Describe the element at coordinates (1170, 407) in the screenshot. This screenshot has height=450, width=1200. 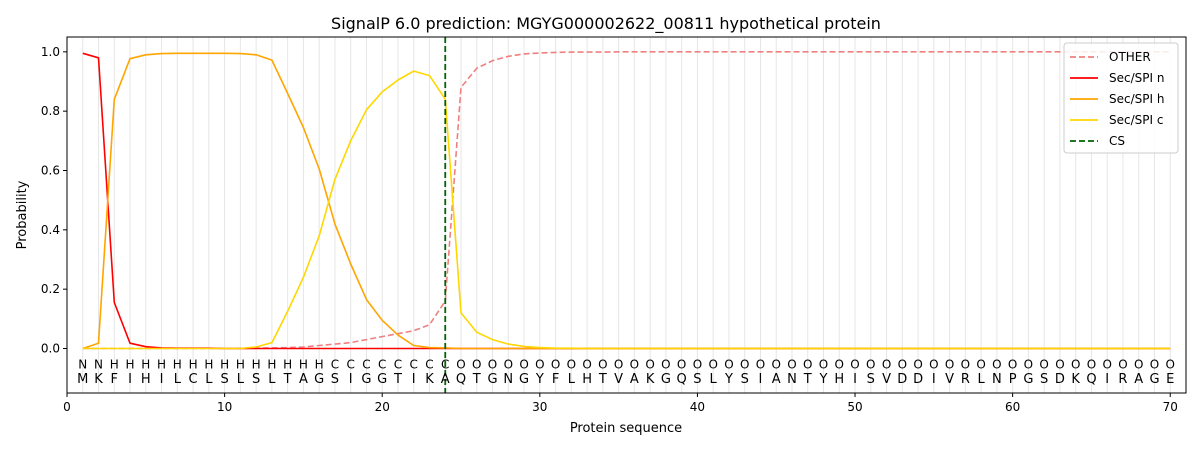
I see `x-tick-label: 70` at that location.